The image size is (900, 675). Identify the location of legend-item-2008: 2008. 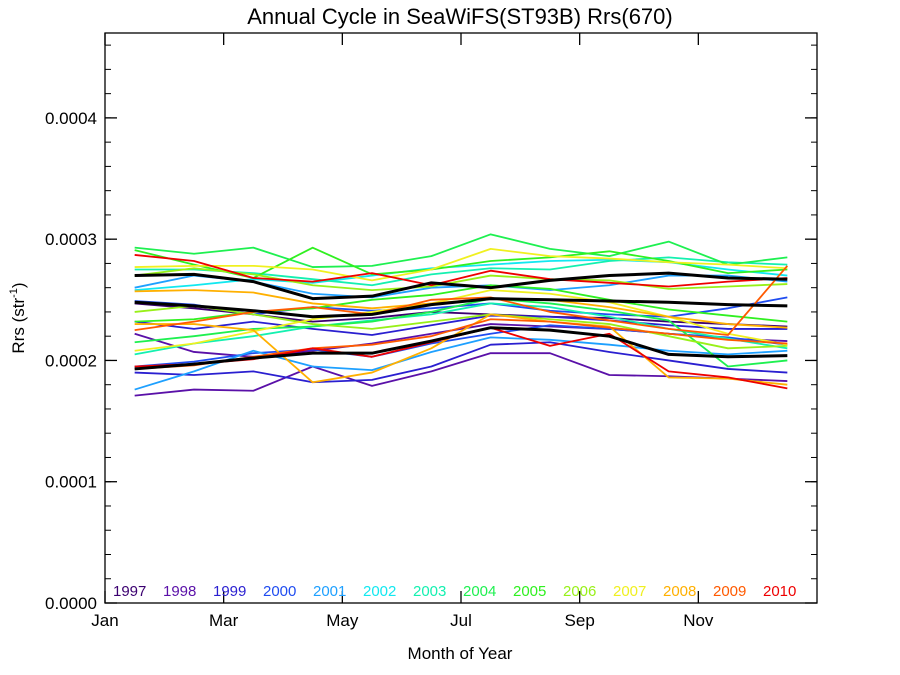
(679, 591).